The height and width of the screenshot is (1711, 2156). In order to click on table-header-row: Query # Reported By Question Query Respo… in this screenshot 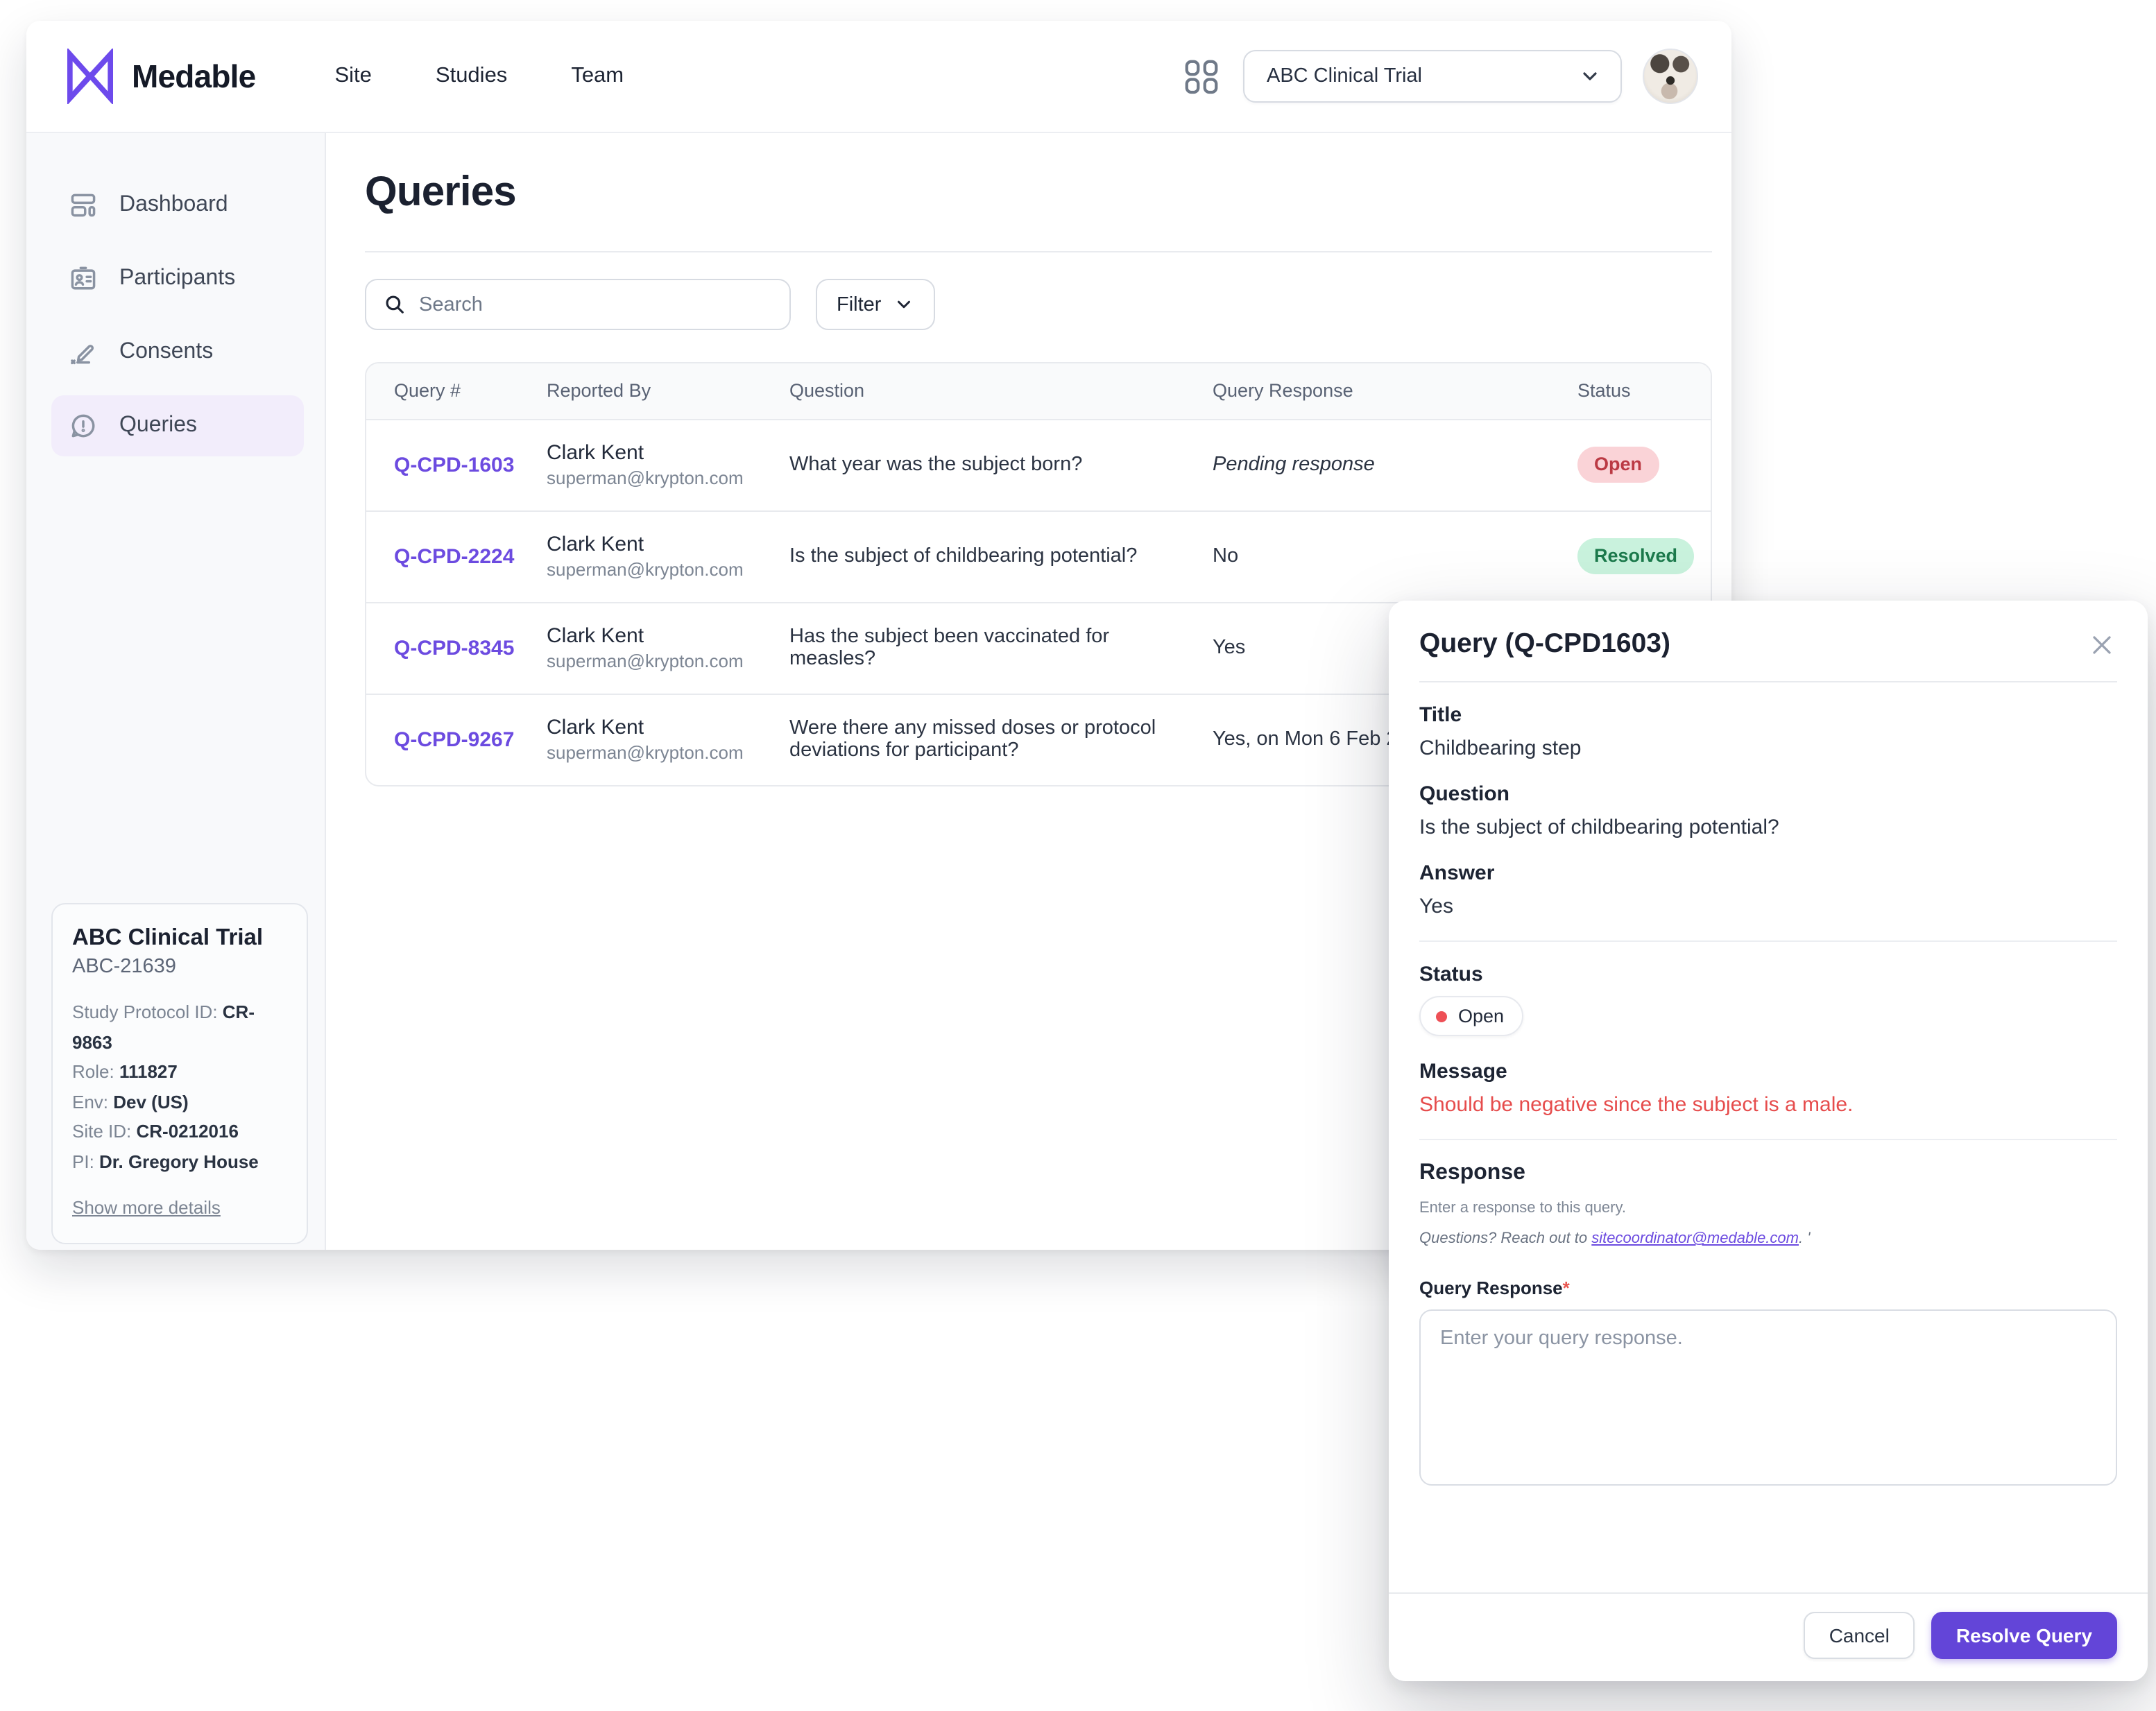, I will do `click(1038, 391)`.